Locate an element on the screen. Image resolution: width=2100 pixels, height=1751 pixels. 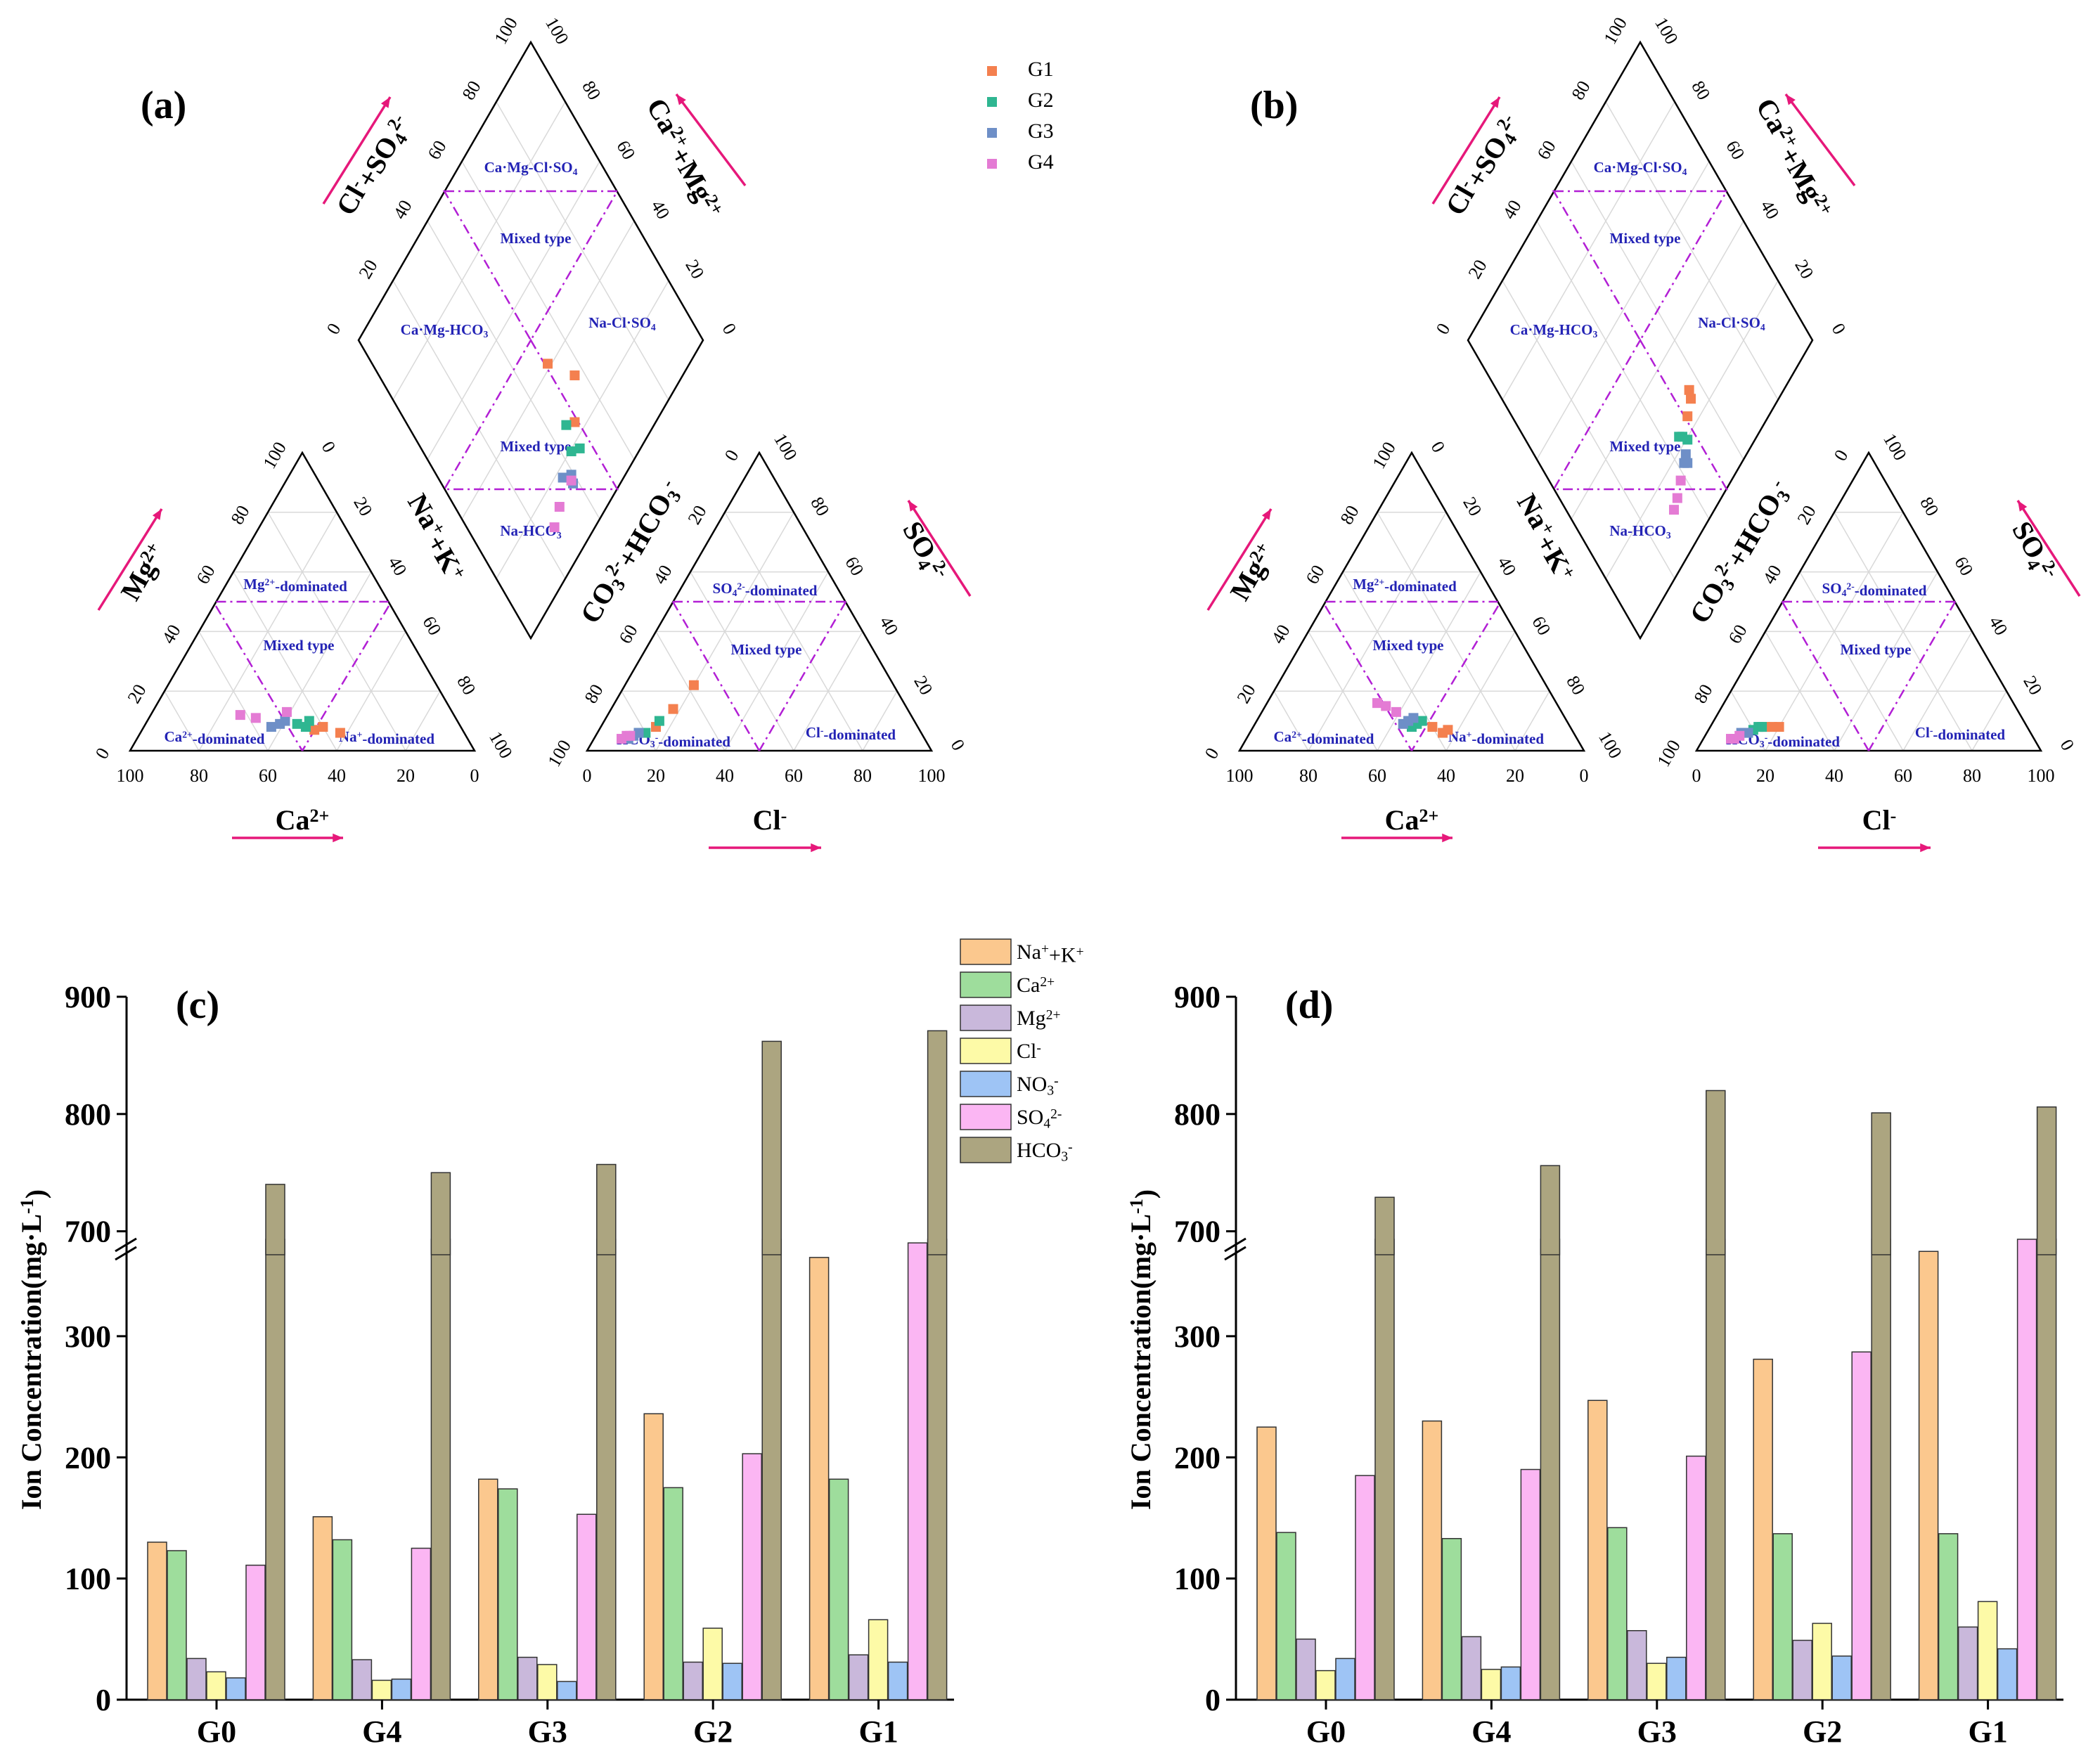
y-tick-label: 700 is located at coordinates (1197, 1232).